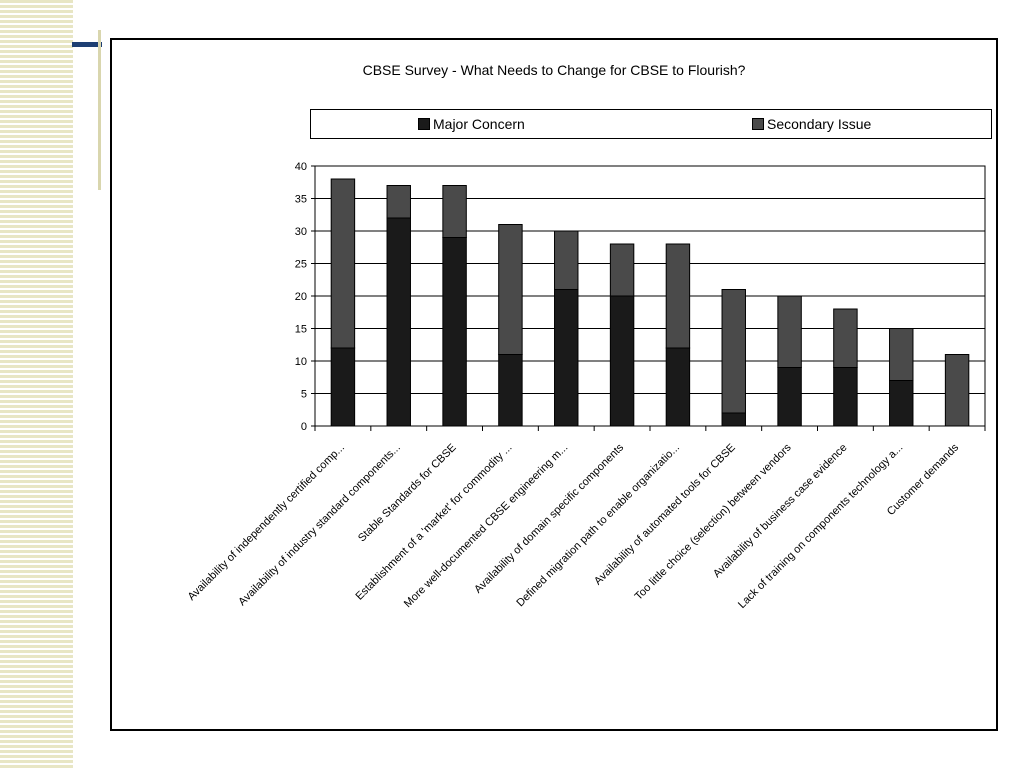 The width and height of the screenshot is (1024, 768). I want to click on legend-swatch-major, so click(424, 124).